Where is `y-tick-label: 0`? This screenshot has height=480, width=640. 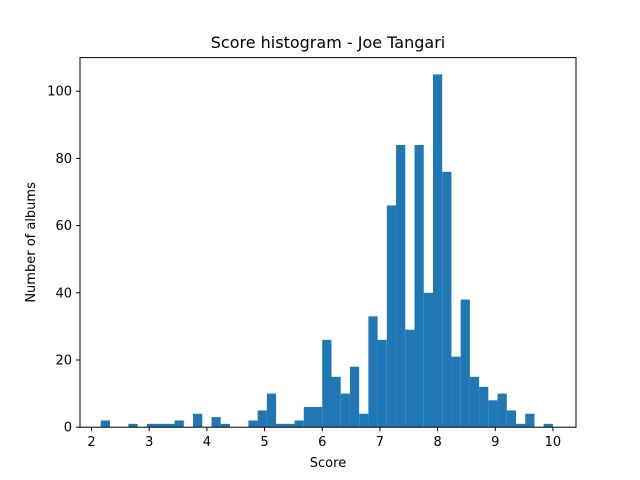 y-tick-label: 0 is located at coordinates (68, 428).